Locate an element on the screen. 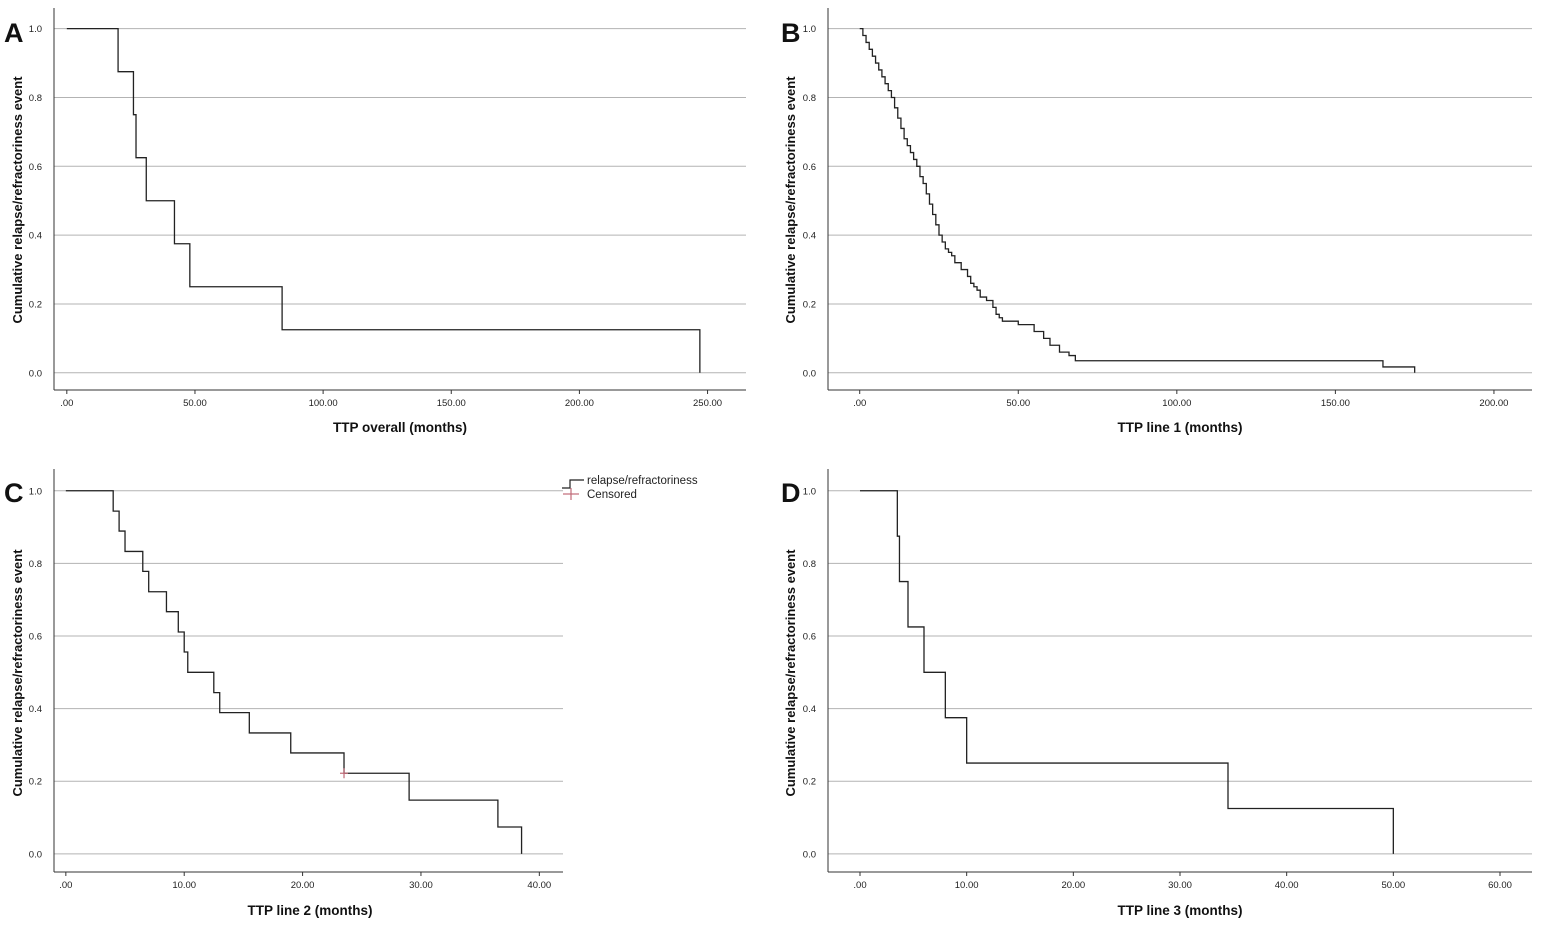 The height and width of the screenshot is (928, 1541). panel-b-y-axis-label: Cumulative relapse/refractoriness event is located at coordinates (790, 200).